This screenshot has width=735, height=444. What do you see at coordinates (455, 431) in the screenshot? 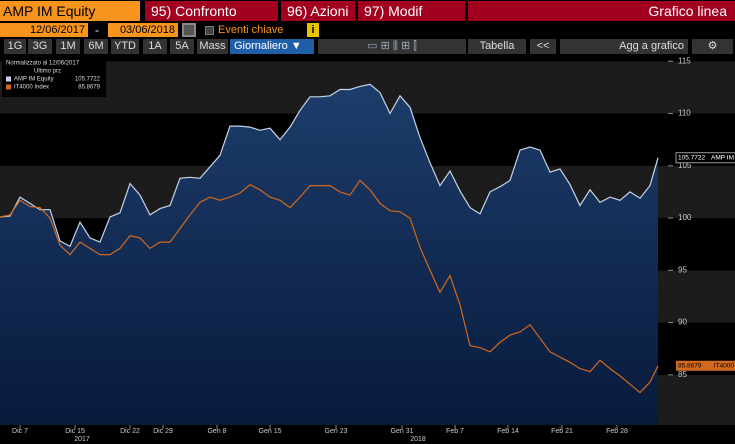
I see `x-tick-label: Feb 7` at bounding box center [455, 431].